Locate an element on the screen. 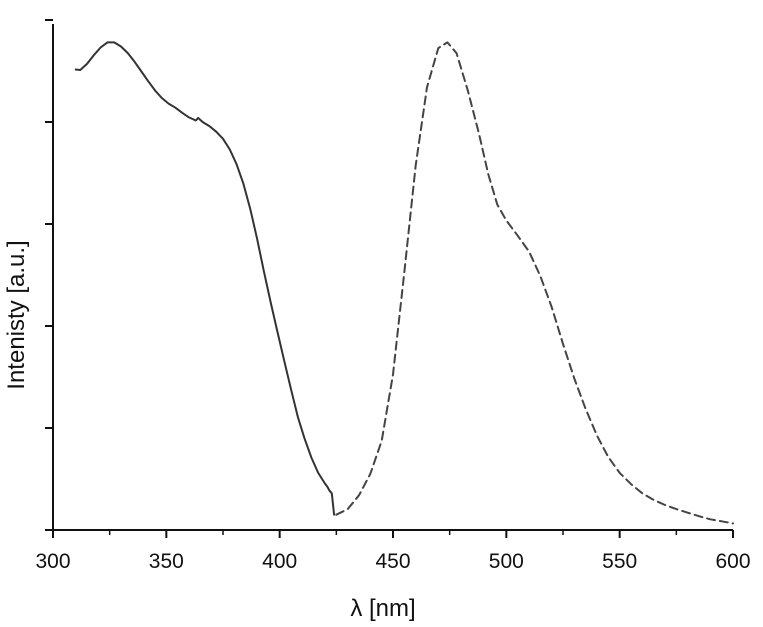 The image size is (763, 627). x-tick-label: 550 is located at coordinates (619, 561).